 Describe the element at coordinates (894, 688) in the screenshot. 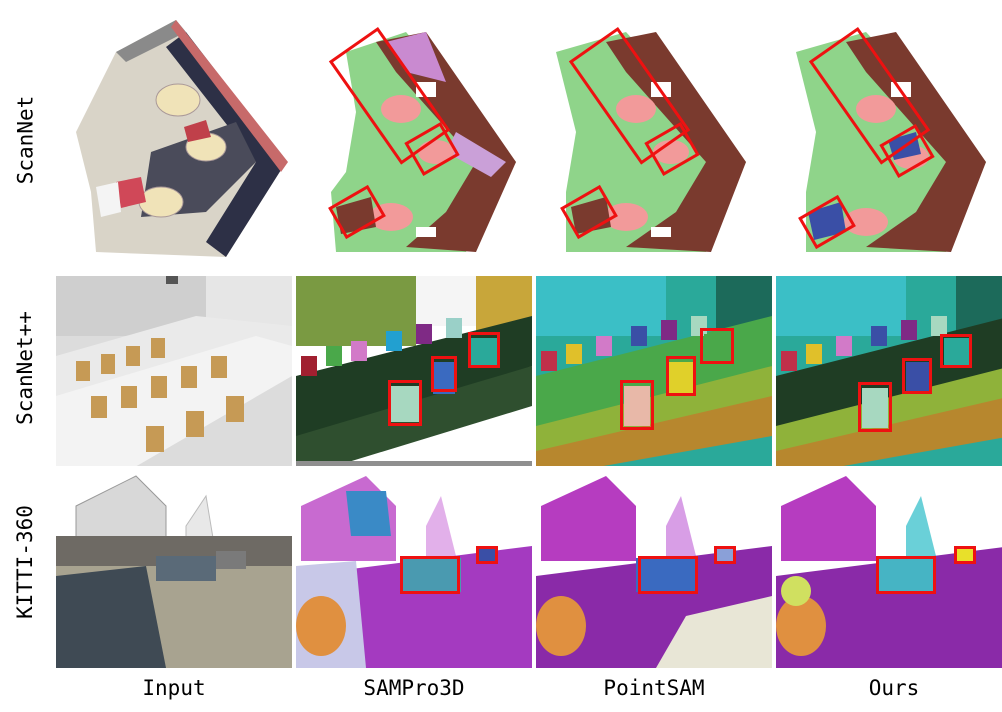

I see `column-label-ours: Ours` at that location.